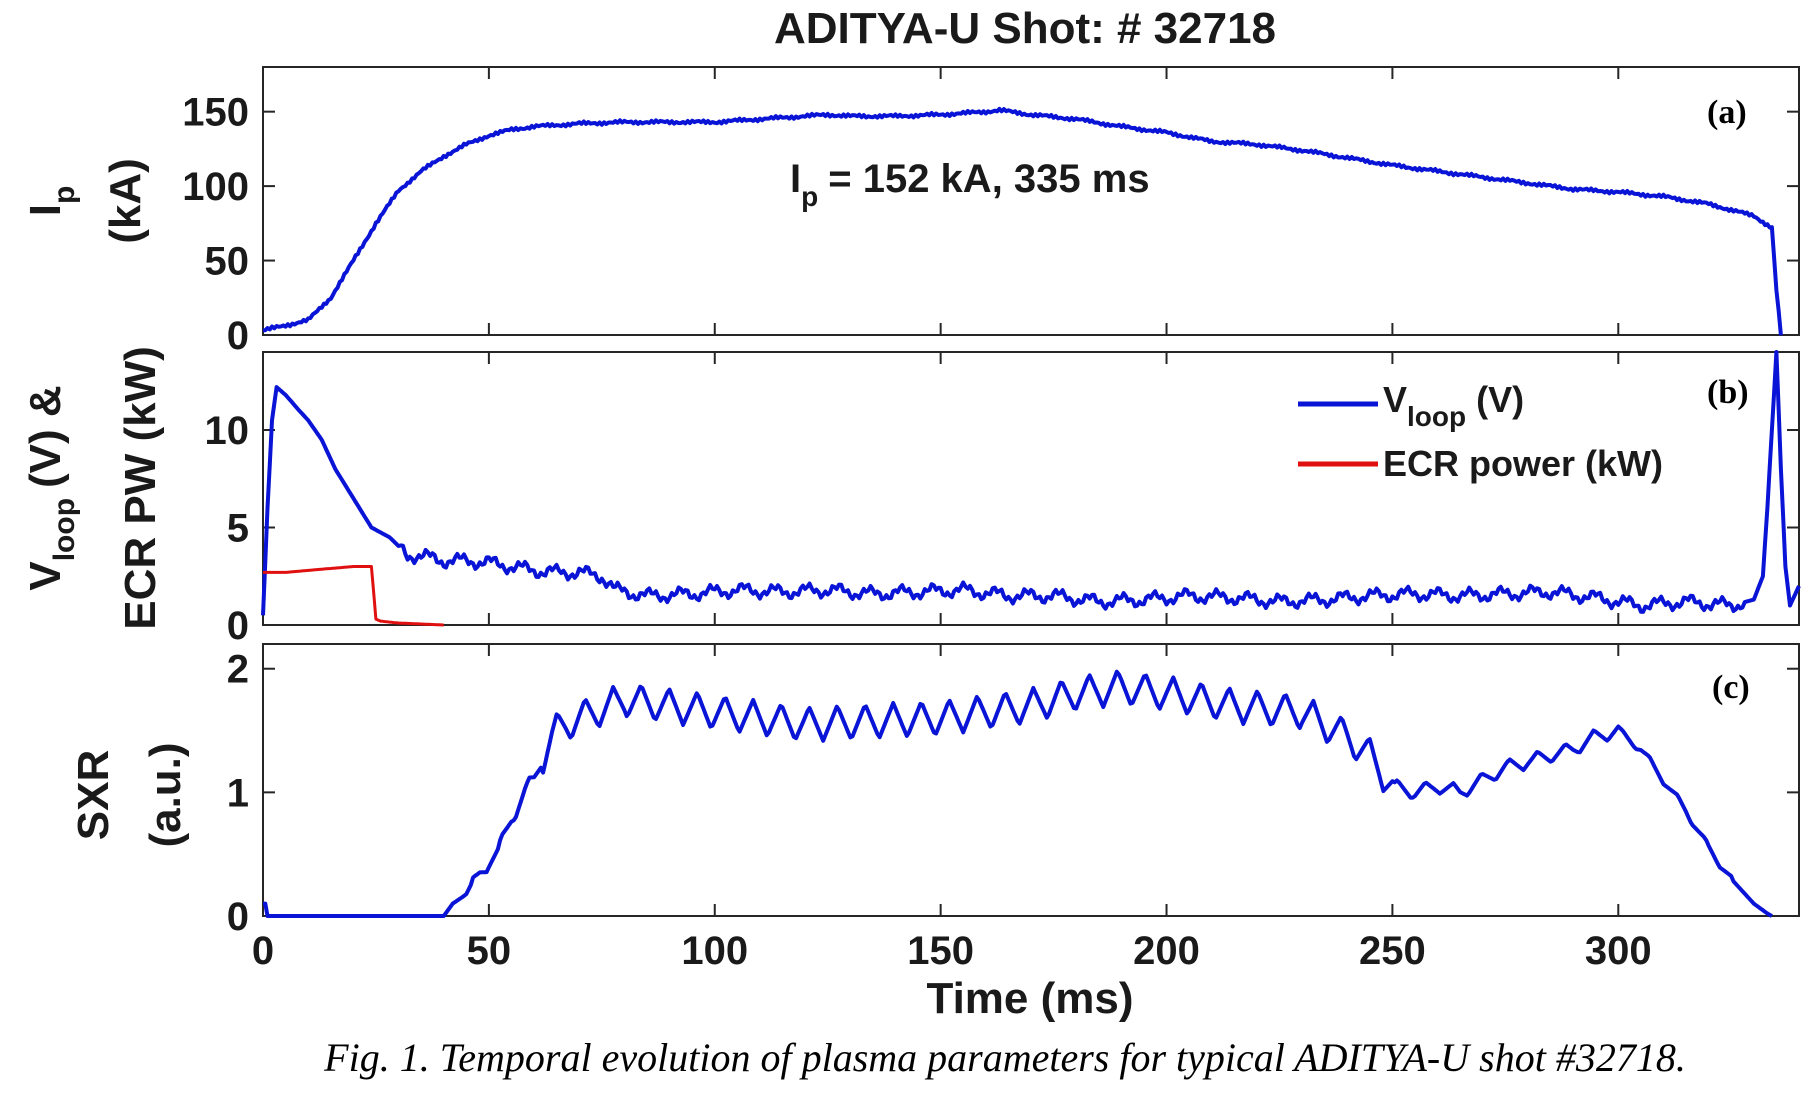 The image size is (1814, 1100). I want to click on legend: Vloop (V) ECR power (kW), so click(1480, 431).